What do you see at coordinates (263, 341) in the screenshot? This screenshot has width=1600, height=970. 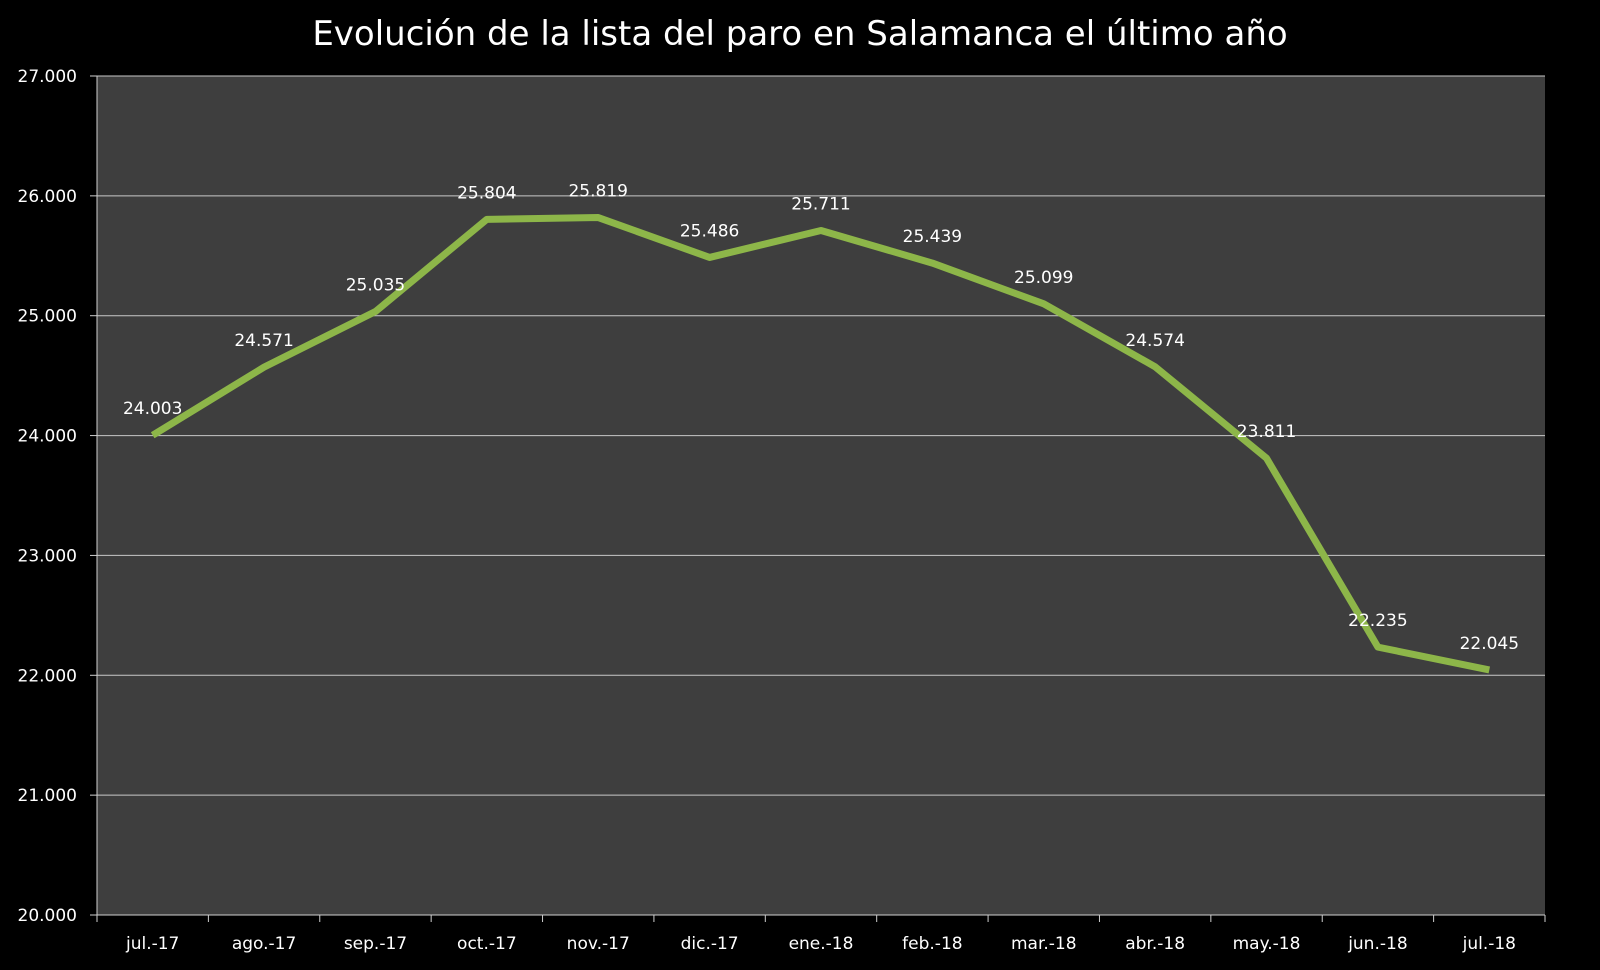 I see `data-label: 24.571` at bounding box center [263, 341].